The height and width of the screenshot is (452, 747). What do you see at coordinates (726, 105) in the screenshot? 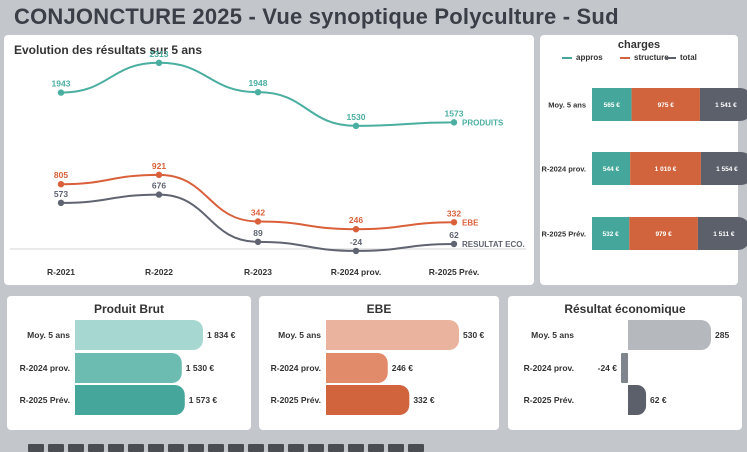
I see `charges-label-total-0: 1 541 €` at bounding box center [726, 105].